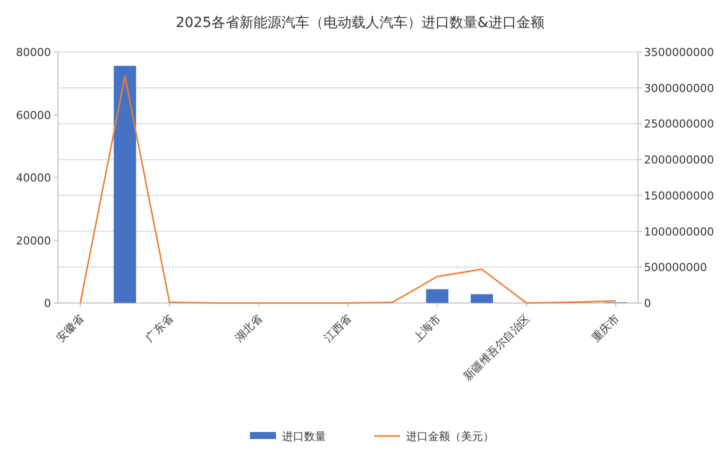 The height and width of the screenshot is (454, 720). What do you see at coordinates (675, 267) in the screenshot?
I see `y2-tick-label: 500000000` at bounding box center [675, 267].